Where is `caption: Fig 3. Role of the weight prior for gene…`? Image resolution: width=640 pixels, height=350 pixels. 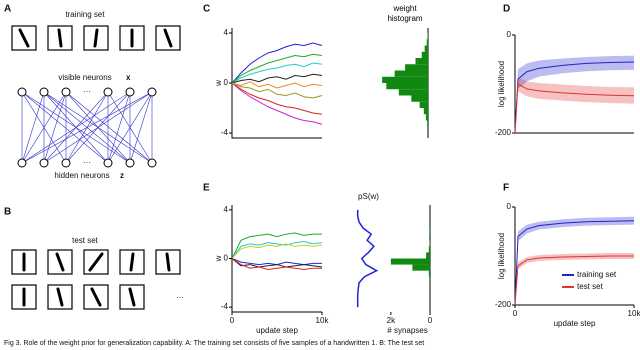
caption: Fig 3. Role of the weight prior for gene… is located at coordinates (214, 343).